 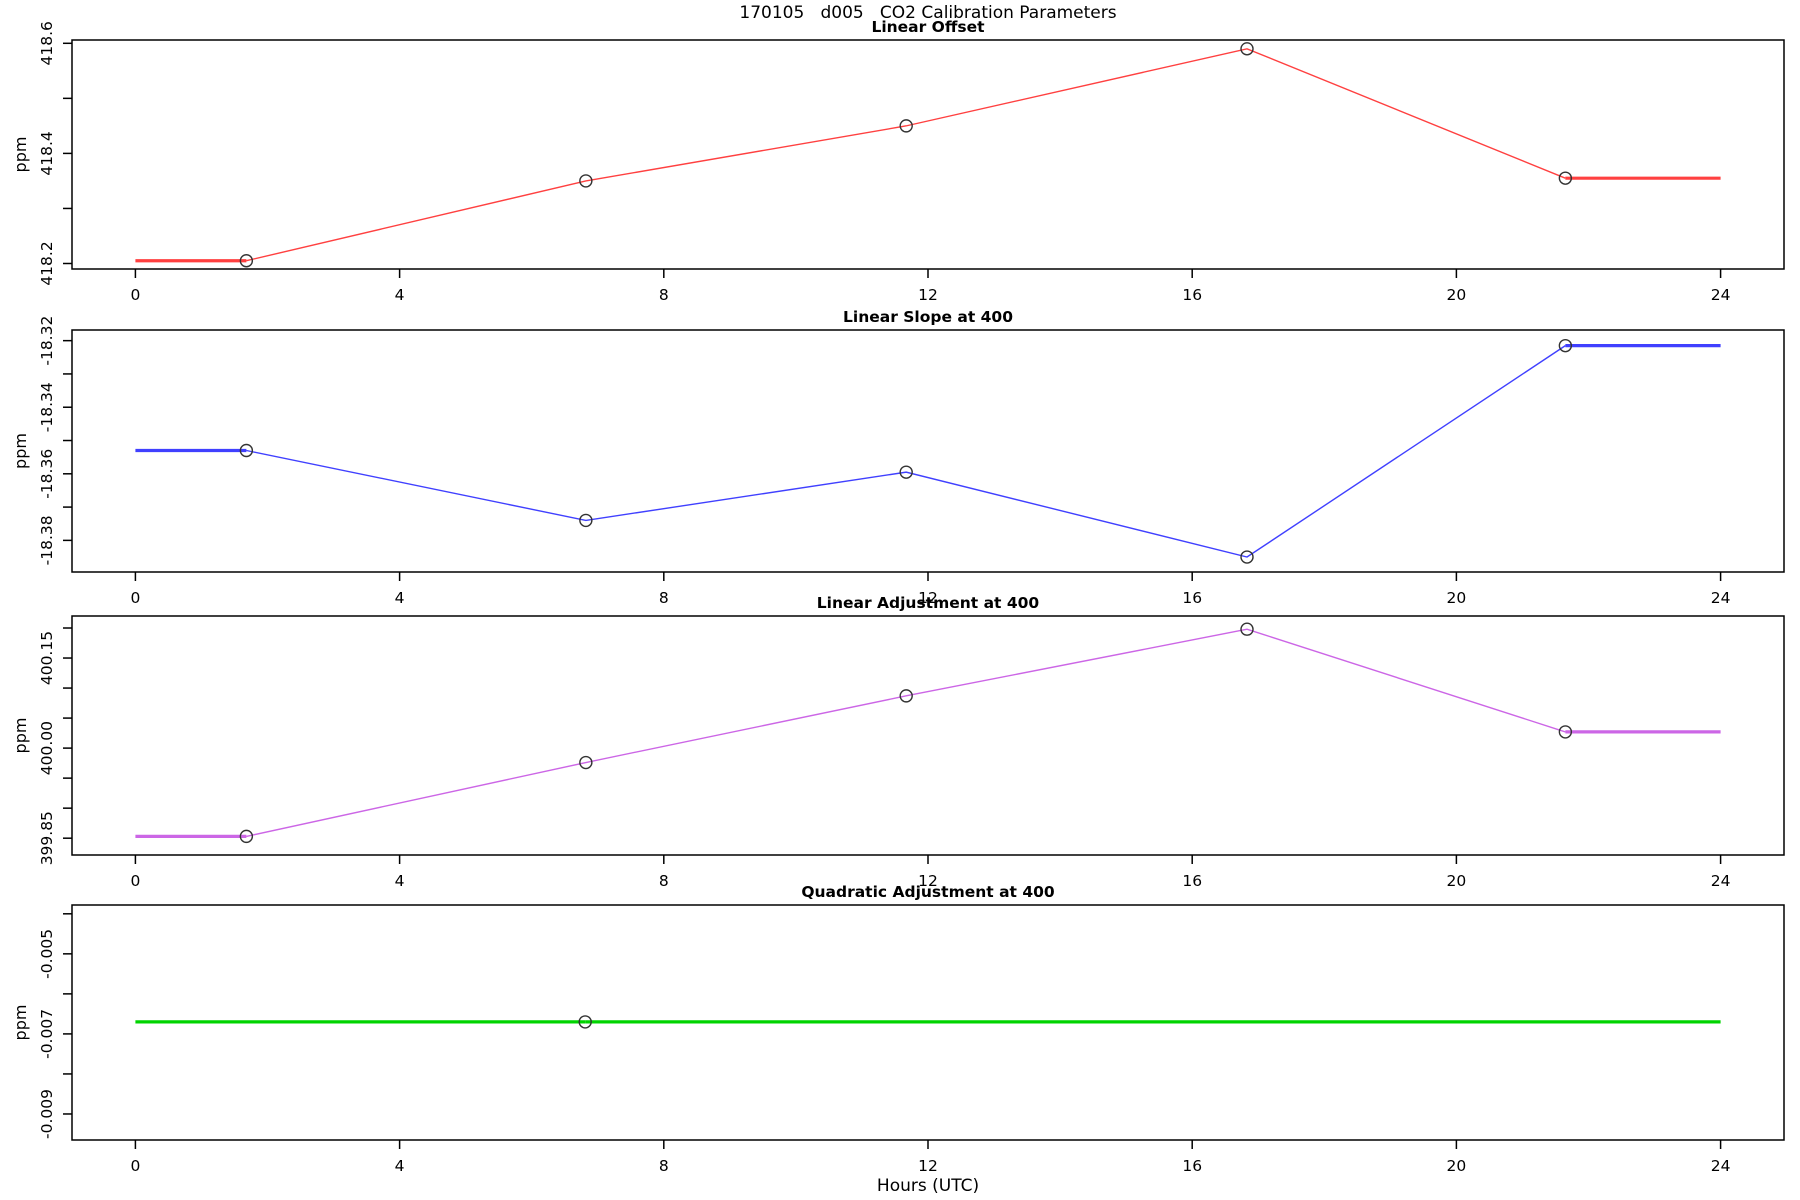 I want to click on y-axis-tick-label: 418.6, so click(x=47, y=43).